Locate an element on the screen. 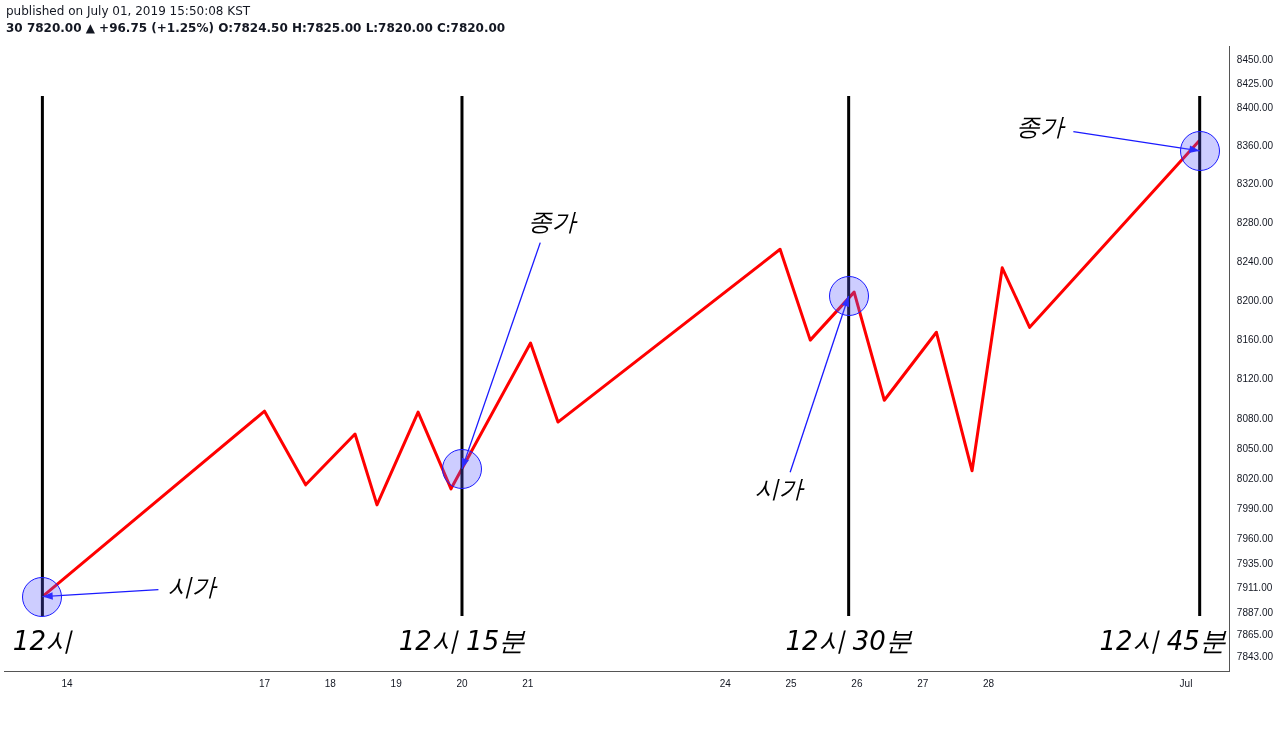  x-tick-label: 18 is located at coordinates (330, 683).